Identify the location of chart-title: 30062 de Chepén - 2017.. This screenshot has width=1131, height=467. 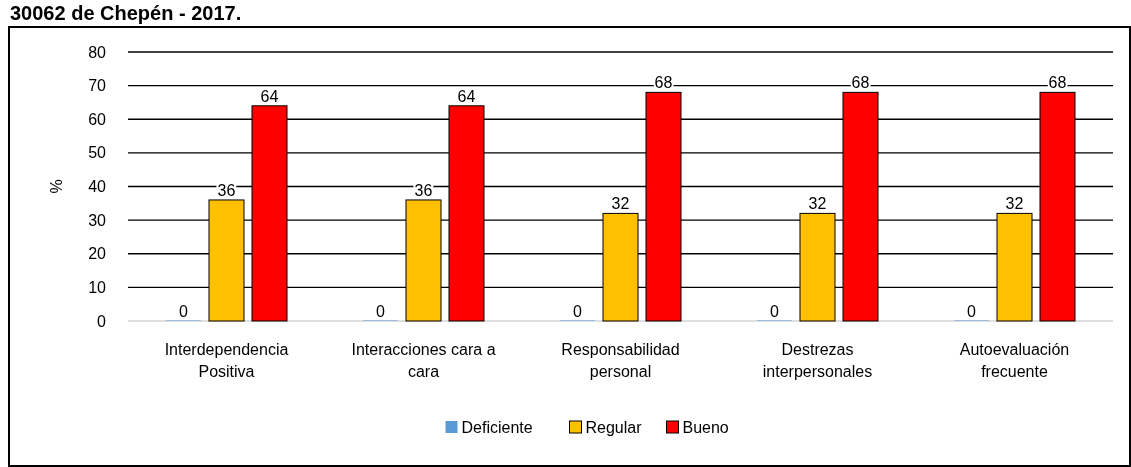
(126, 13).